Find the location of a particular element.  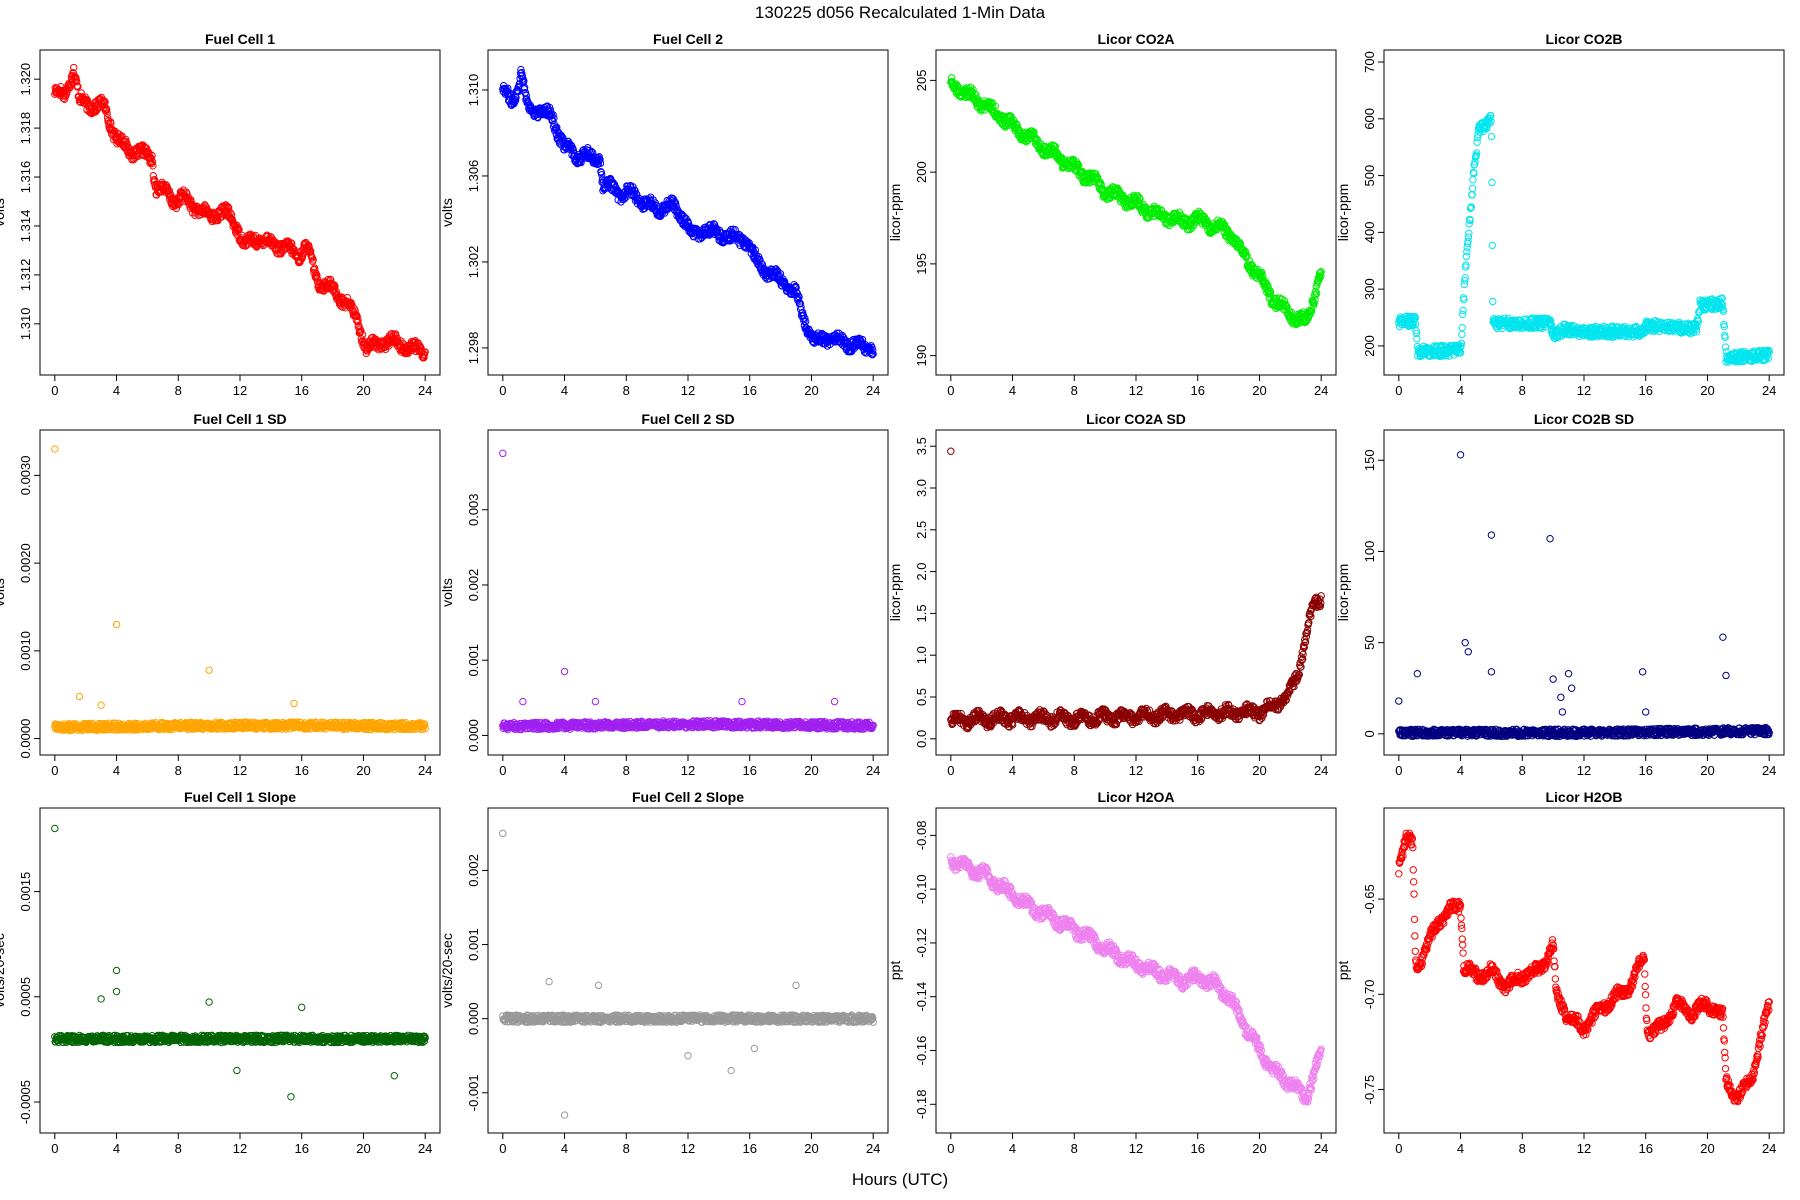

y-tick-label: 0.0020 is located at coordinates (25, 563).